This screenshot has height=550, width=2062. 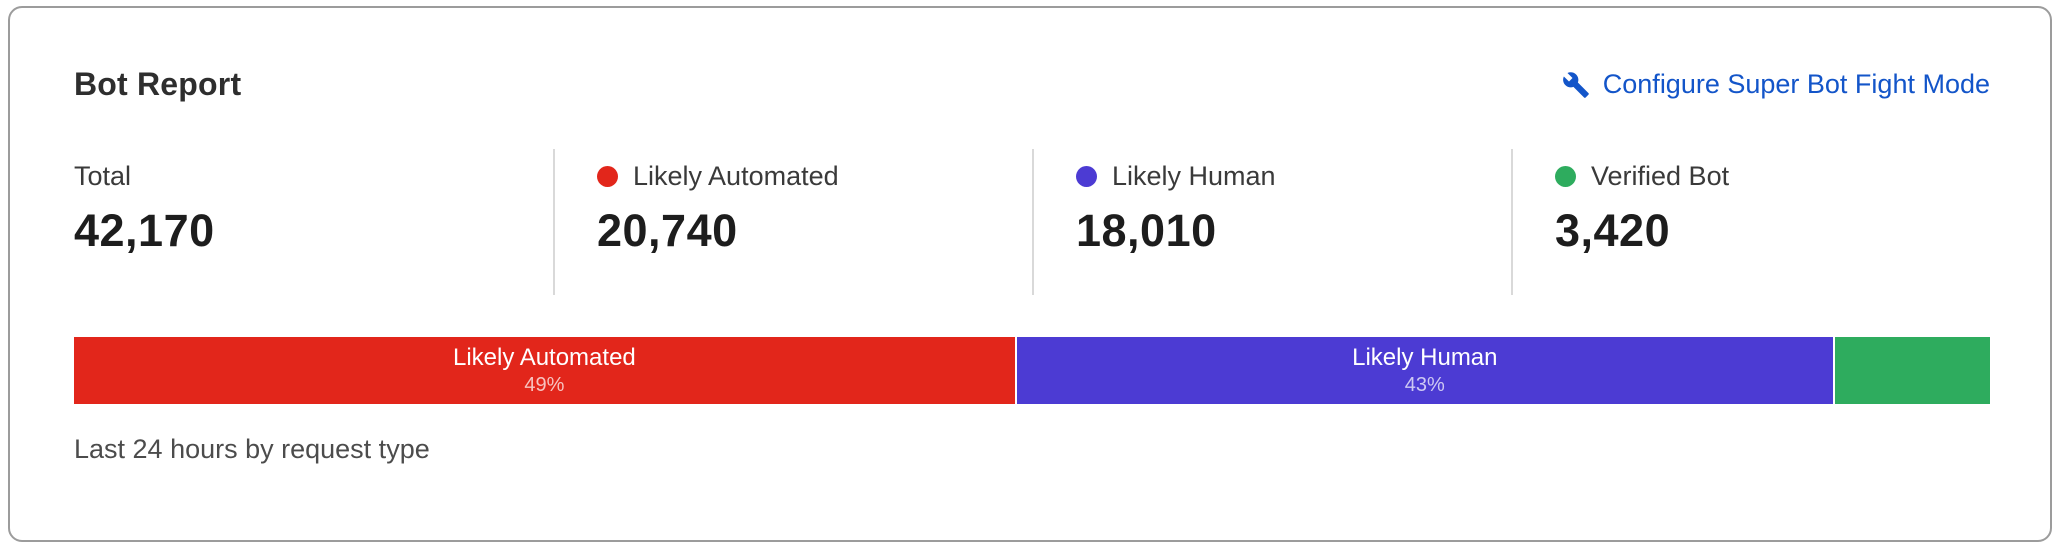 What do you see at coordinates (1911, 370) in the screenshot?
I see `bar-segment-verified-bot` at bounding box center [1911, 370].